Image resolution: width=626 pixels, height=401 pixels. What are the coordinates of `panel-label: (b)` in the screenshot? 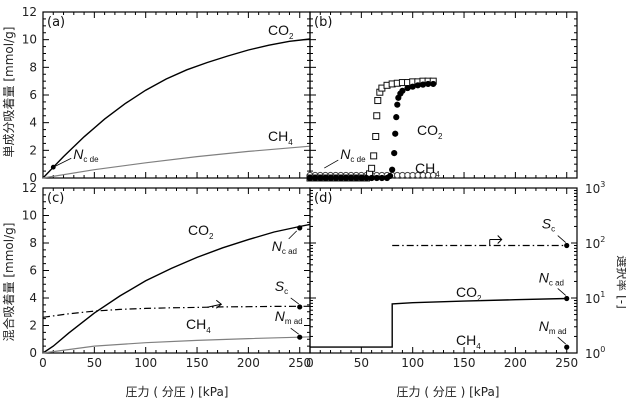 It's located at (323, 22).